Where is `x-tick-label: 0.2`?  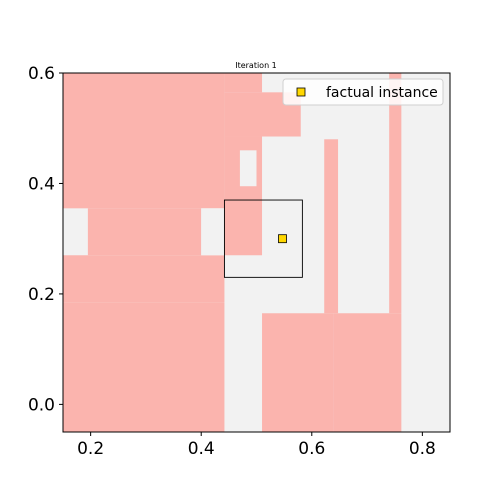 x-tick-label: 0.2 is located at coordinates (90, 449).